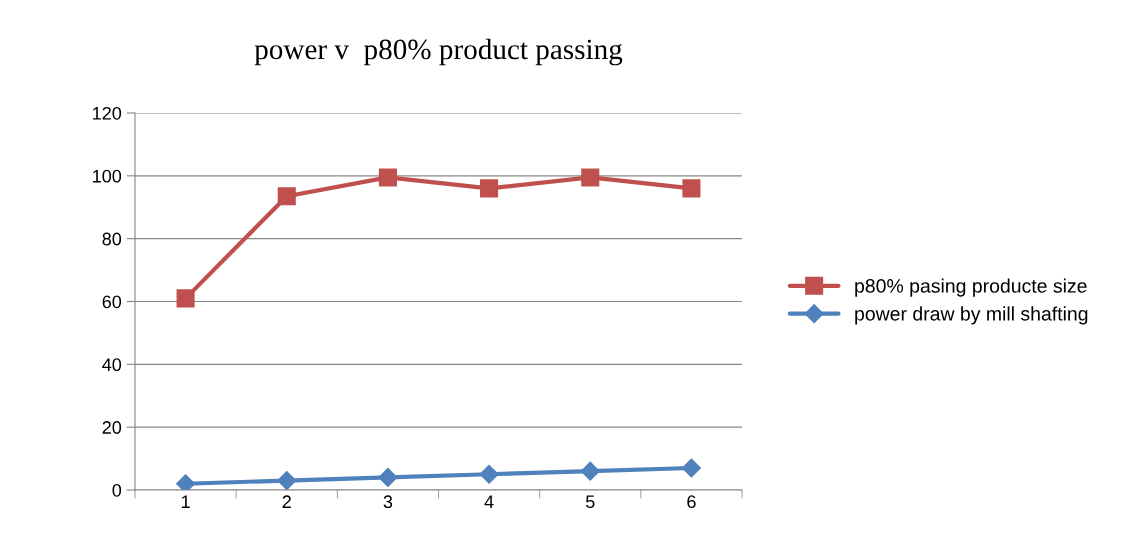  What do you see at coordinates (971, 315) in the screenshot?
I see `legend-label: power draw by mill shafting` at bounding box center [971, 315].